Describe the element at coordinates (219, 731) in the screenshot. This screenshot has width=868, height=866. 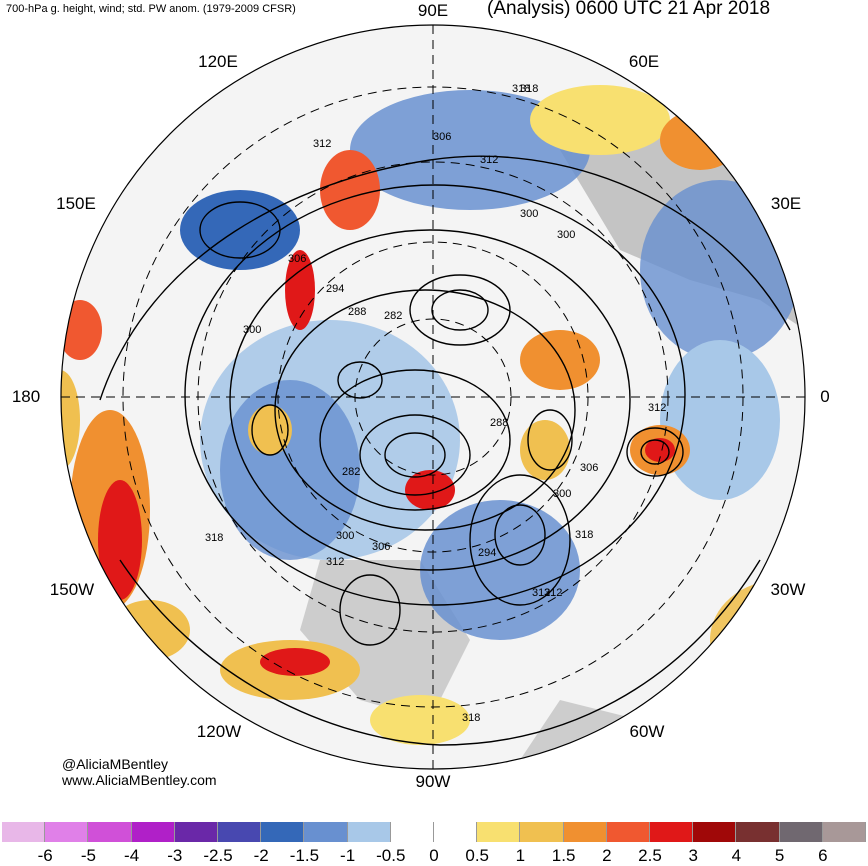
I see `lon-label-120w: 120W` at that location.